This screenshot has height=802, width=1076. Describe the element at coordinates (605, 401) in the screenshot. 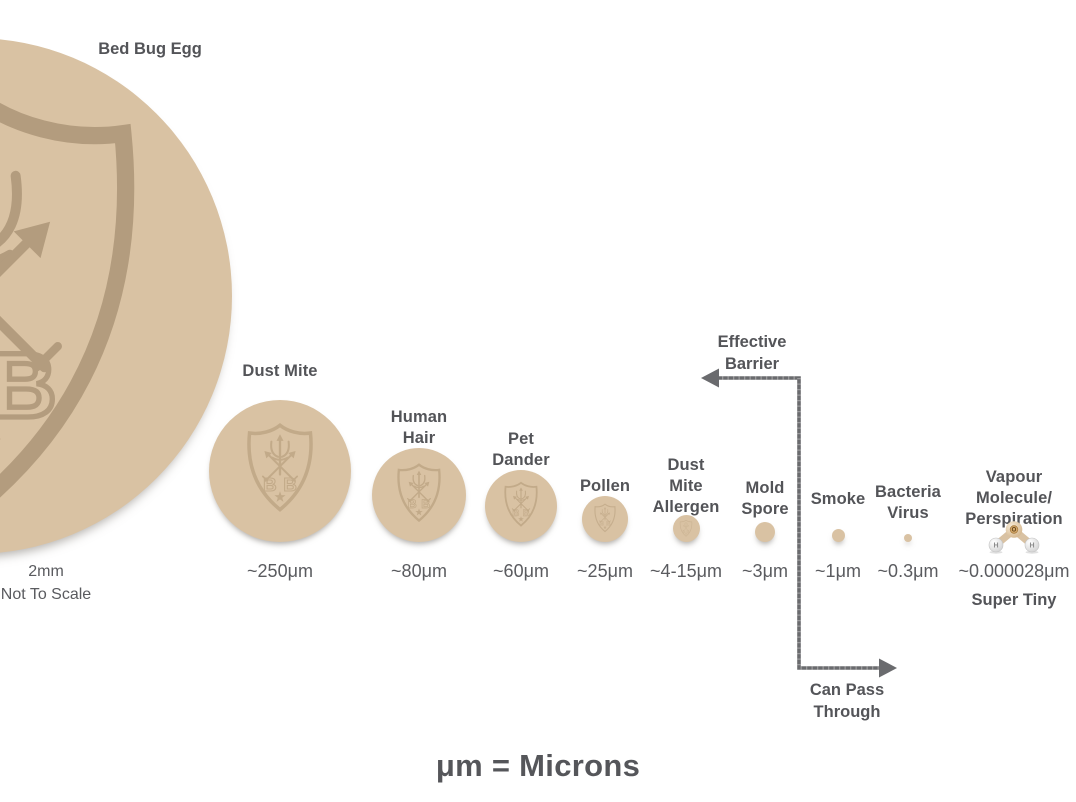

I see `particle-item-pollen: Pollen ~25μm` at that location.